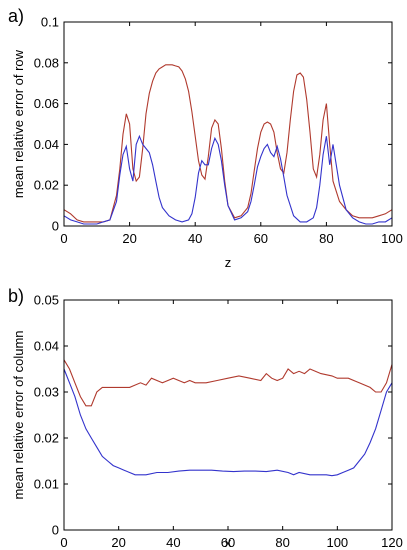 This screenshot has width=407, height=550. Describe the element at coordinates (392, 542) in the screenshot. I see `x-tick-label: 120` at that location.